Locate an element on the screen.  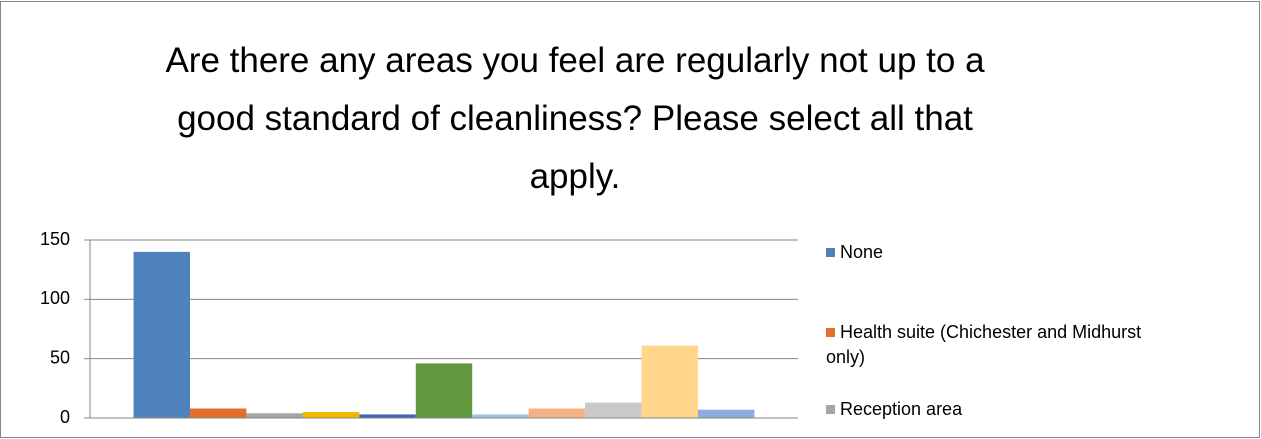
legend-label: Reception area is located at coordinates (901, 409).